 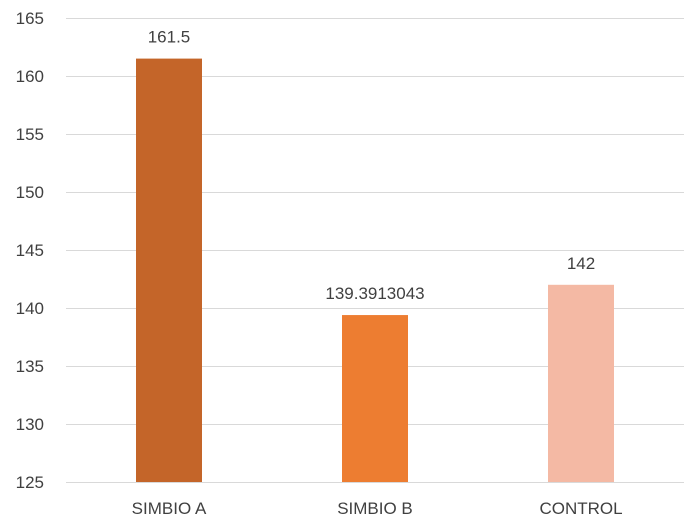 What do you see at coordinates (169, 270) in the screenshot?
I see `bar-simbio-a` at bounding box center [169, 270].